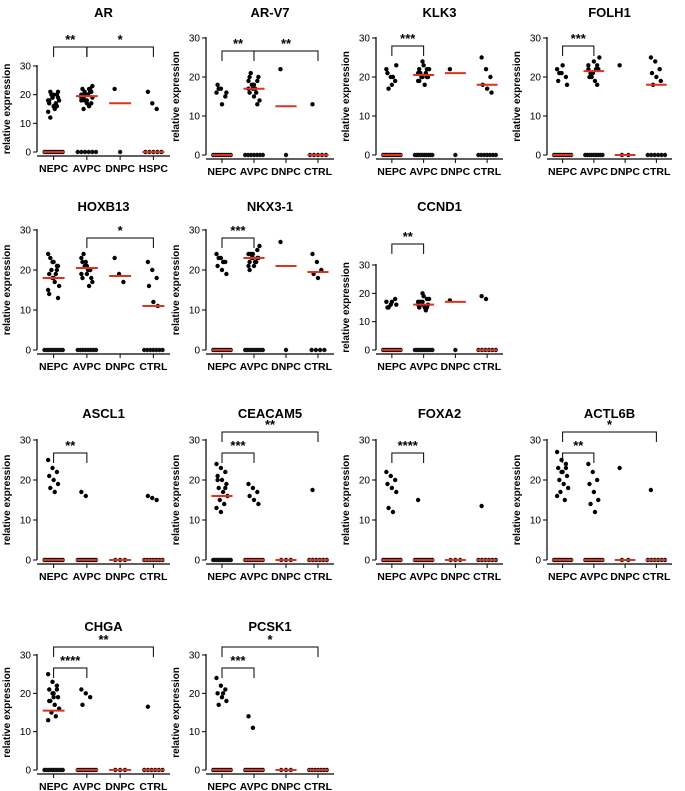  What do you see at coordinates (439, 413) in the screenshot?
I see `panel-title: FOXA2` at bounding box center [439, 413].